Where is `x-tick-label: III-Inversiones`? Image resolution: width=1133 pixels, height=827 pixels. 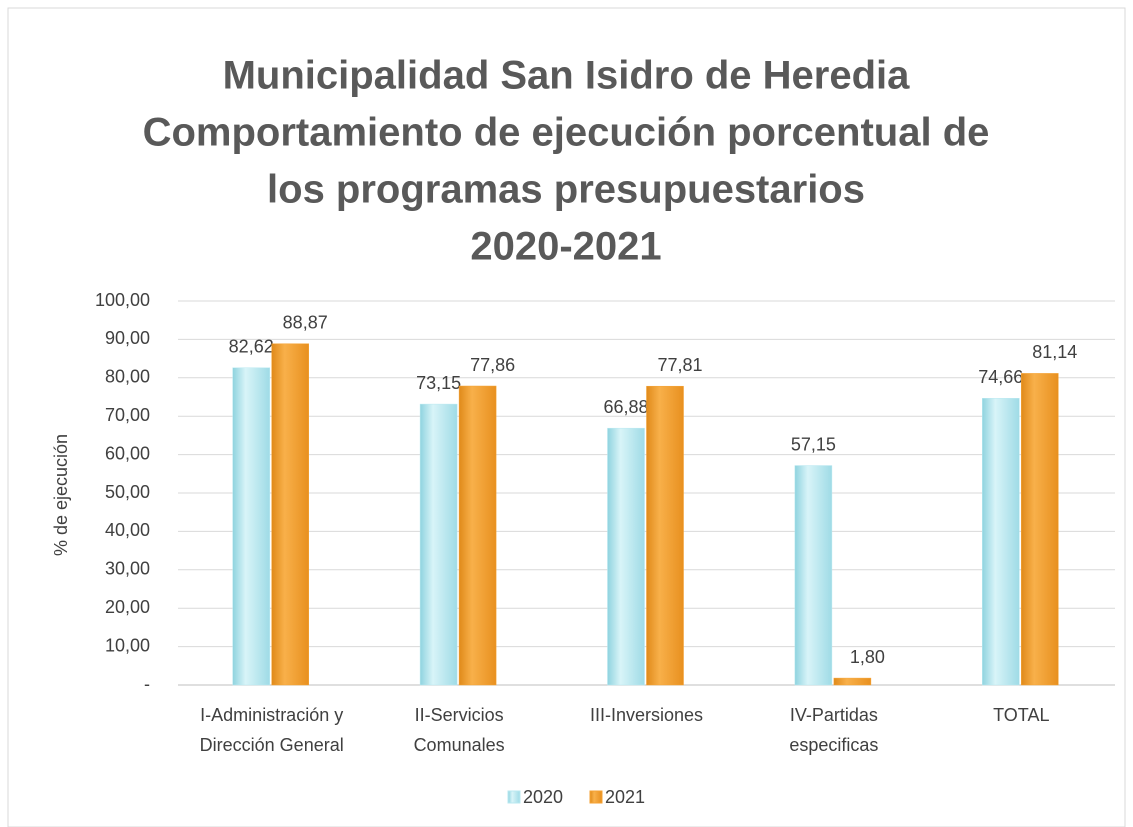 x-tick-label: III-Inversiones is located at coordinates (646, 715).